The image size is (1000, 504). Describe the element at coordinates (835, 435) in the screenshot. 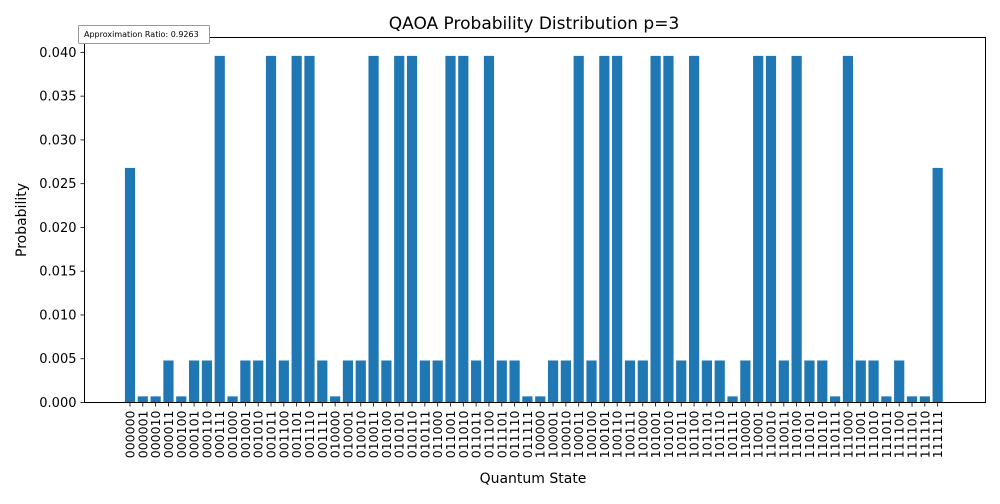

I see `x-tick-label: 110111` at that location.